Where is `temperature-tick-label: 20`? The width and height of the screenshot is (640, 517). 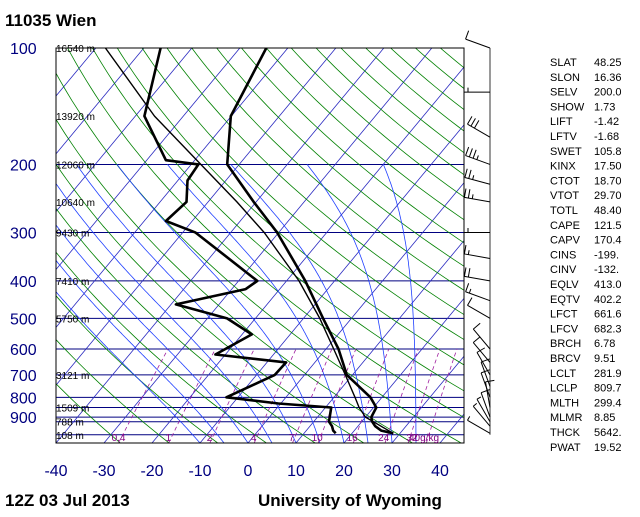
temperature-tick-label: 20 is located at coordinates (344, 471).